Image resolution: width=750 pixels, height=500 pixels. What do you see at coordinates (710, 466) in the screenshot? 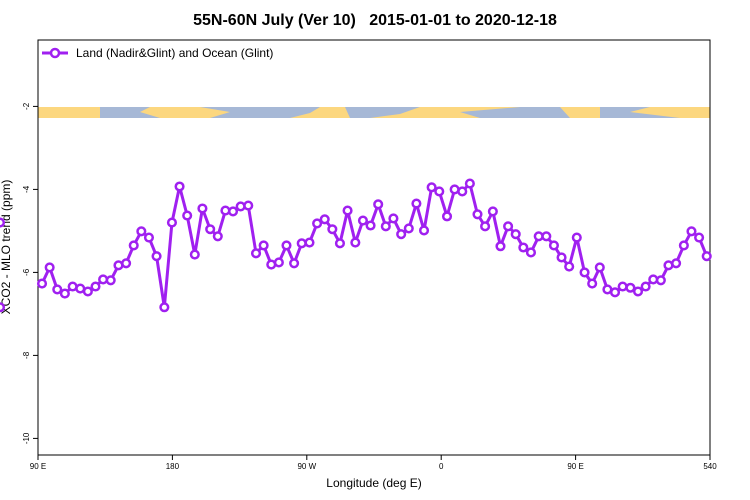
I see `x-tick-label: 540` at bounding box center [710, 466].